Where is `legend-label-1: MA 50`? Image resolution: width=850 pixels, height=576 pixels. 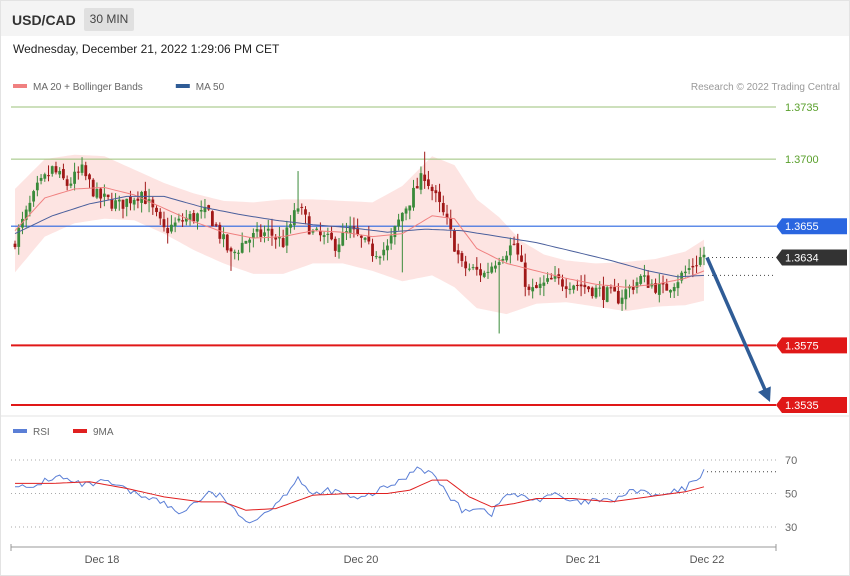
legend-label-1: MA 50 is located at coordinates (210, 87).